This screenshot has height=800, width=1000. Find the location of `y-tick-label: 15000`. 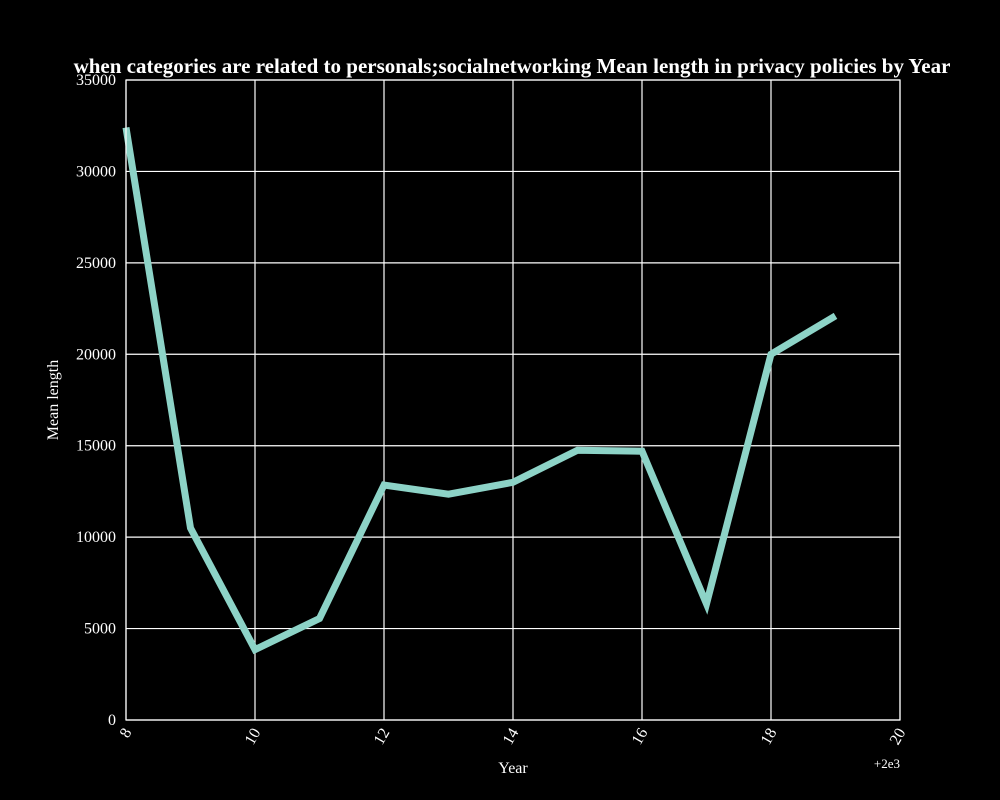

y-tick-label: 15000 is located at coordinates (96, 446).